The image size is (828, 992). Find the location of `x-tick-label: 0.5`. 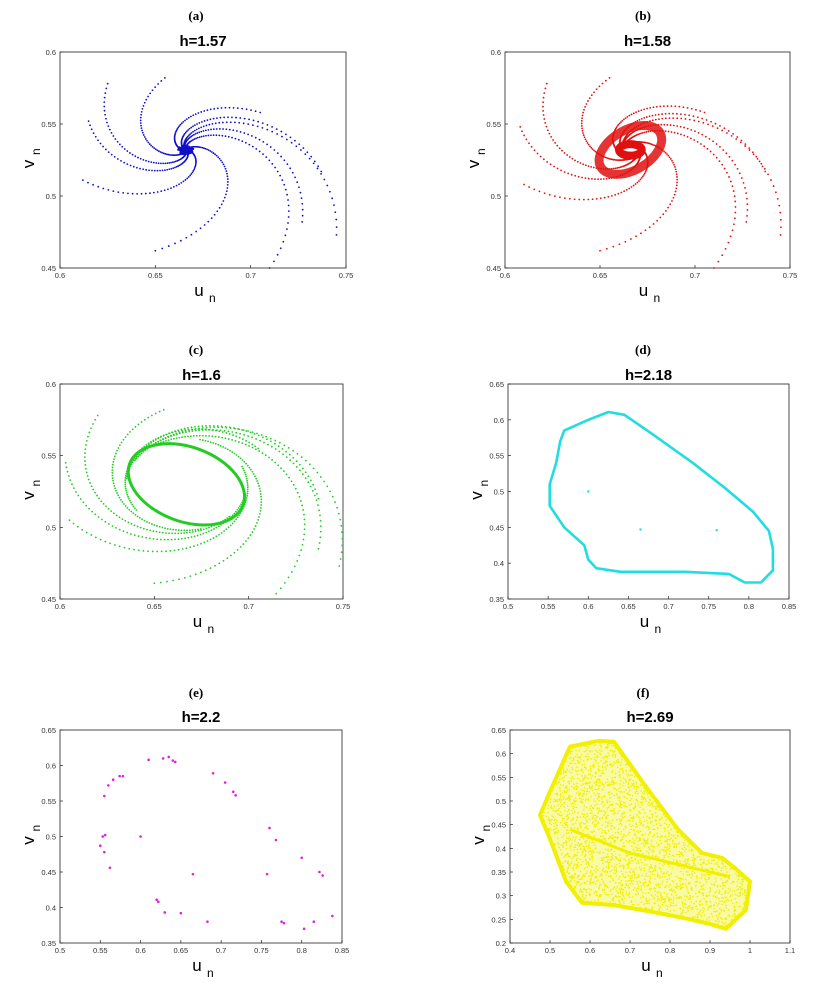

x-tick-label: 0.5 is located at coordinates (550, 950).